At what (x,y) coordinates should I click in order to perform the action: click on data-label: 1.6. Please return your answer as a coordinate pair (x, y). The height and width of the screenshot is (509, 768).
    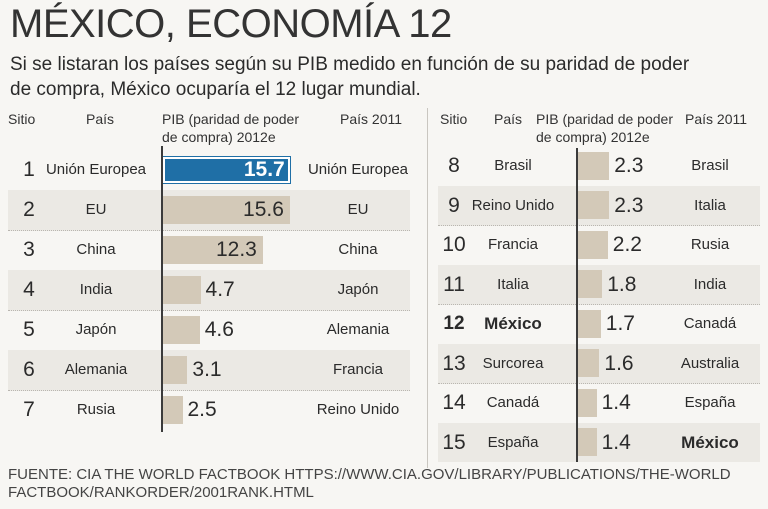
    Looking at the image, I should click on (619, 363).